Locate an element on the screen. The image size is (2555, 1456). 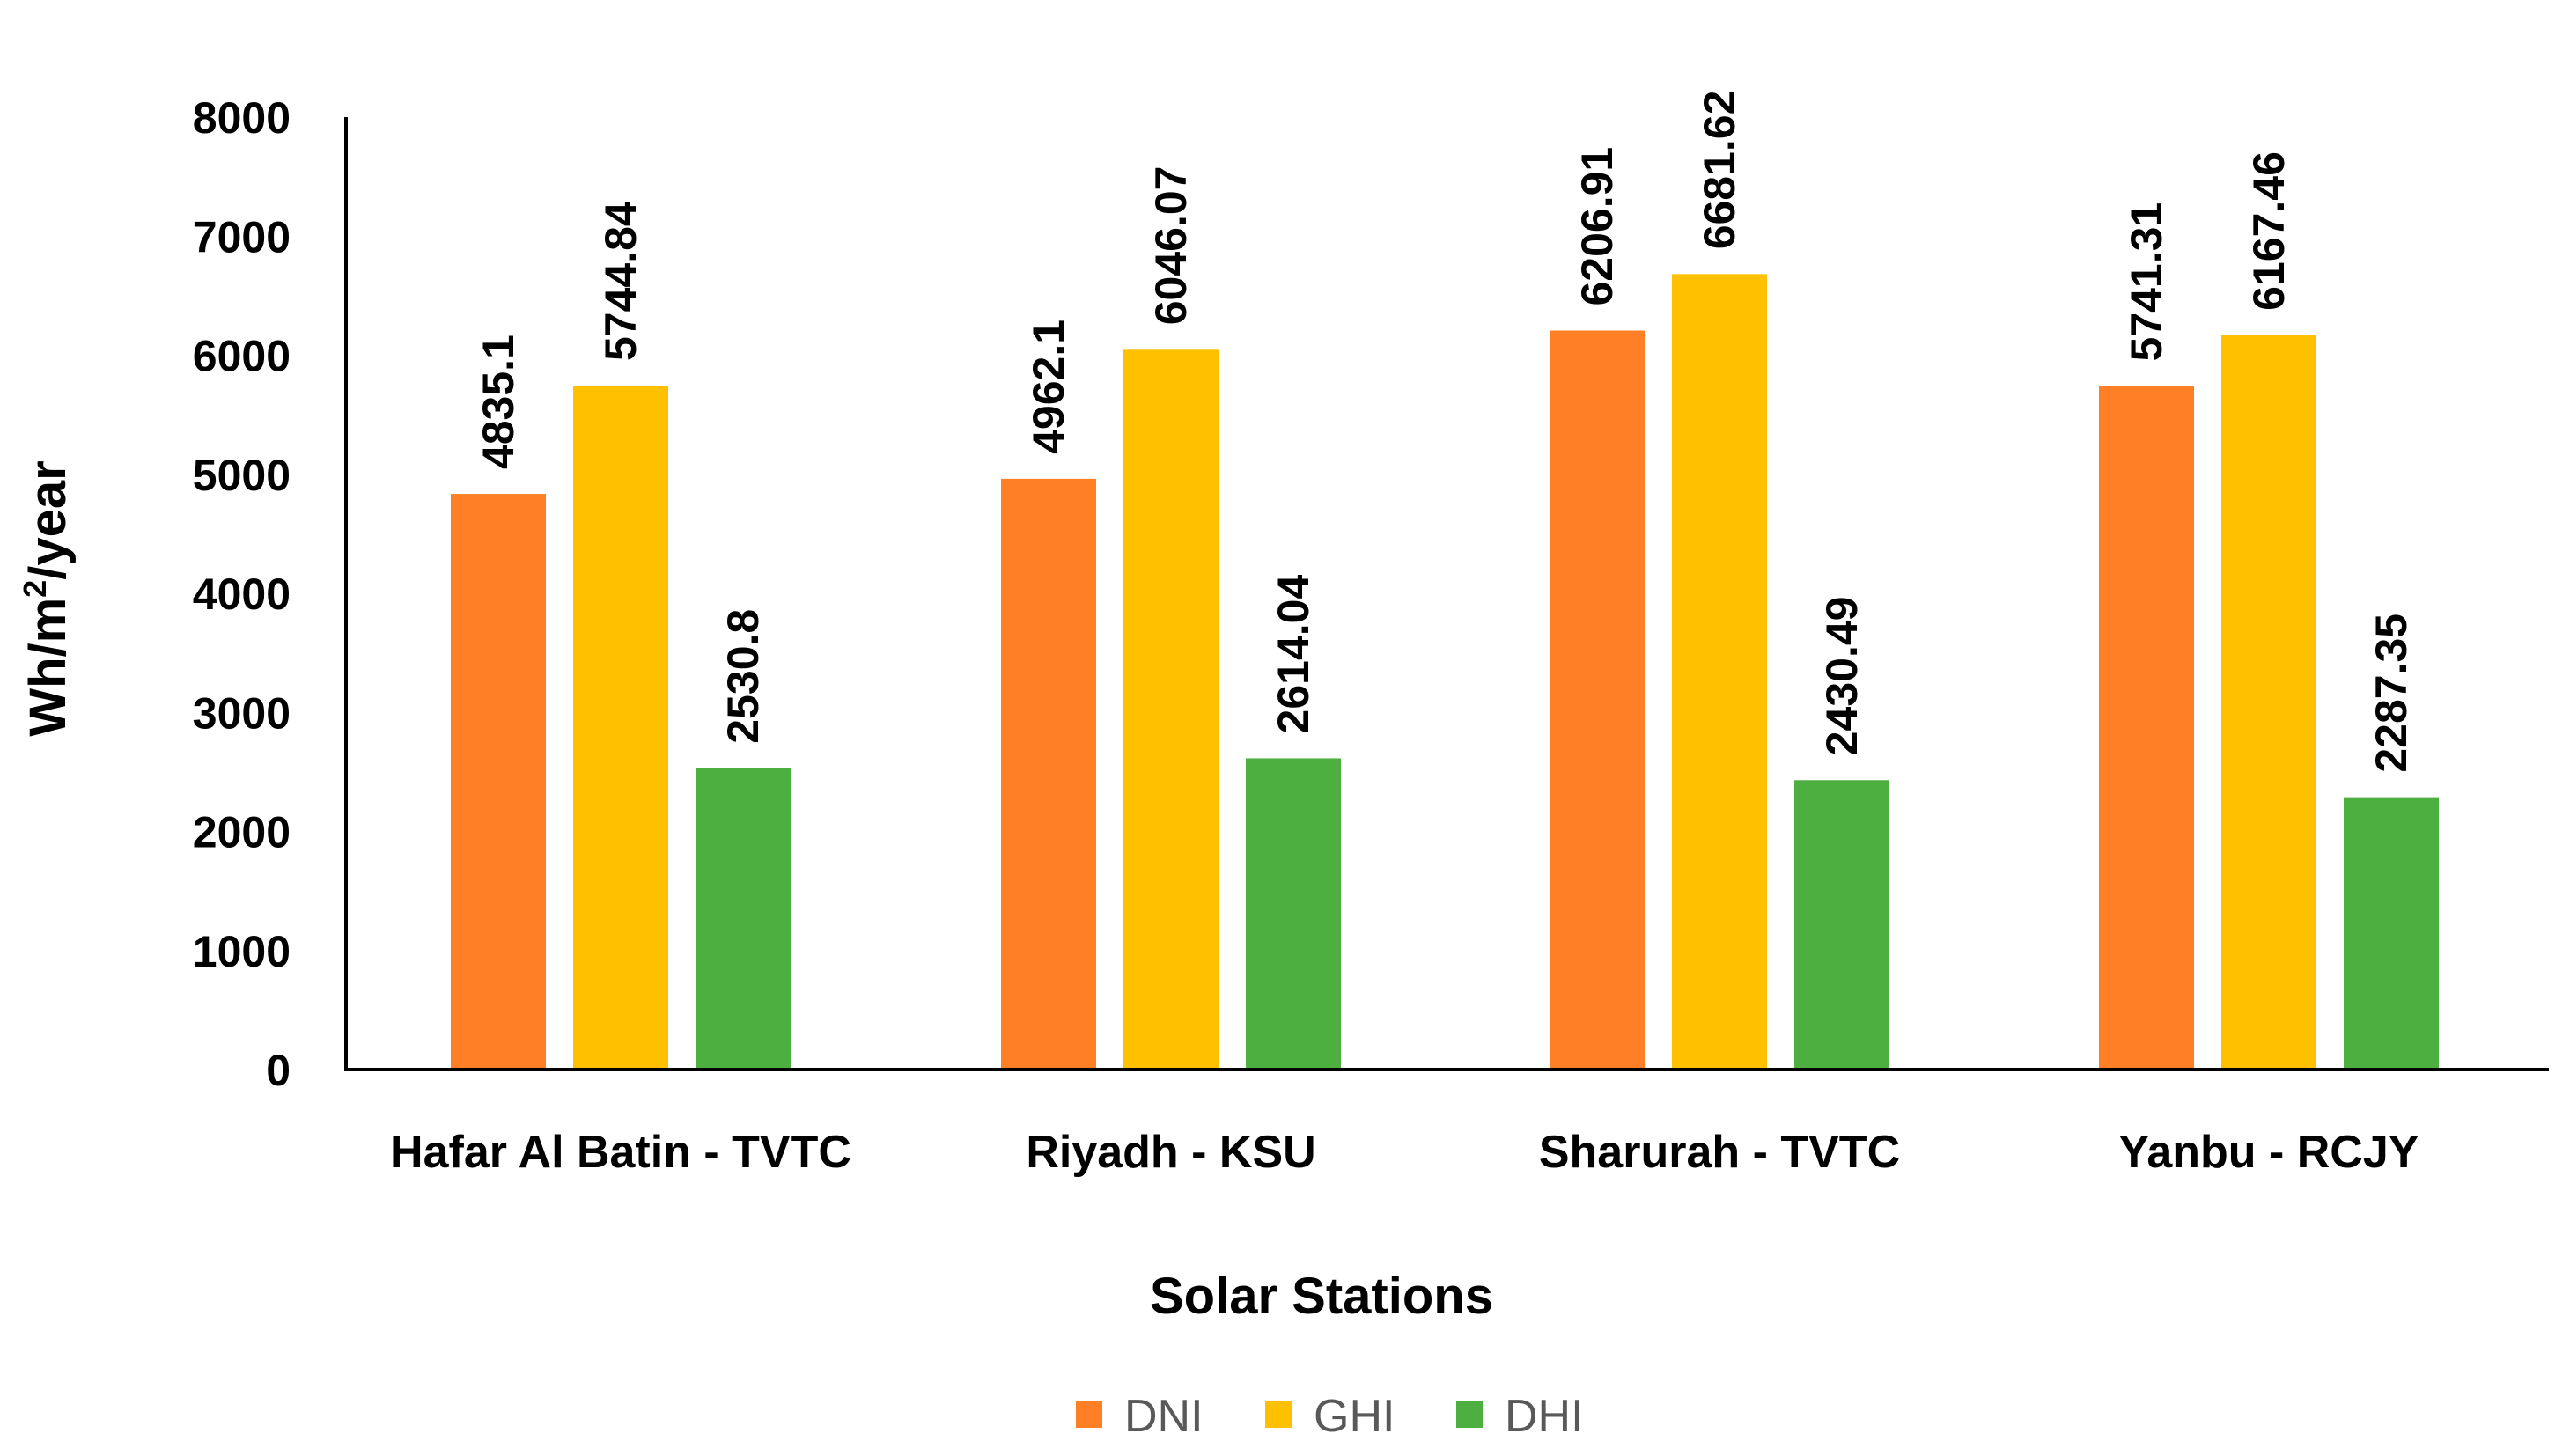
legend-label-ghi: GHI is located at coordinates (1355, 1416).